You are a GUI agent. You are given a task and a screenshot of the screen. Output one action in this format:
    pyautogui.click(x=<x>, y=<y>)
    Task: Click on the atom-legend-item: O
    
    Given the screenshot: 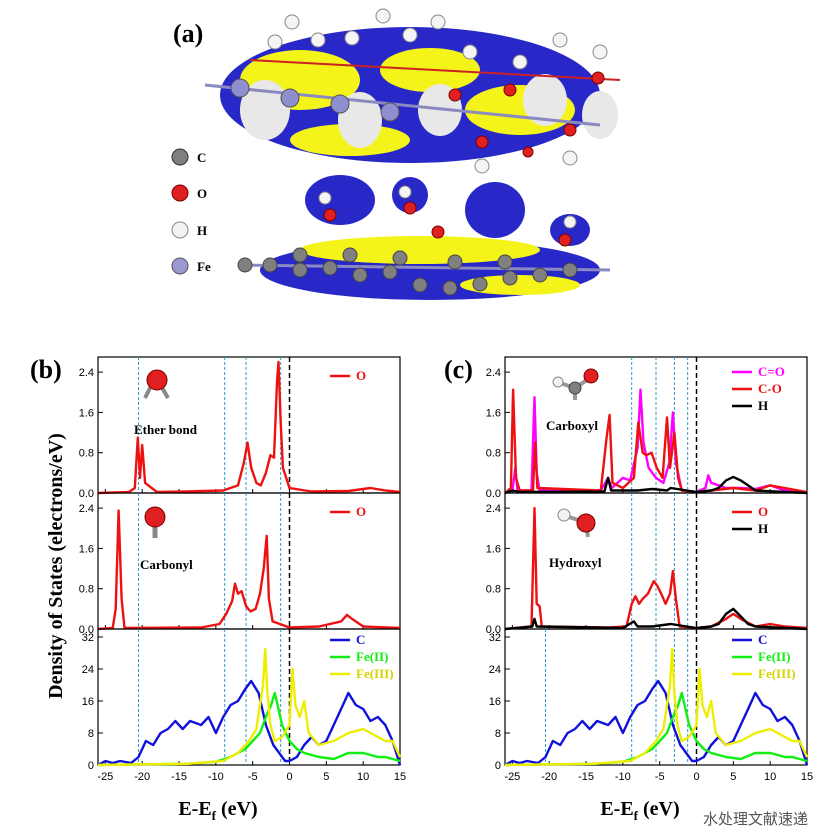 What is the action you would take?
    pyautogui.click(x=189, y=193)
    